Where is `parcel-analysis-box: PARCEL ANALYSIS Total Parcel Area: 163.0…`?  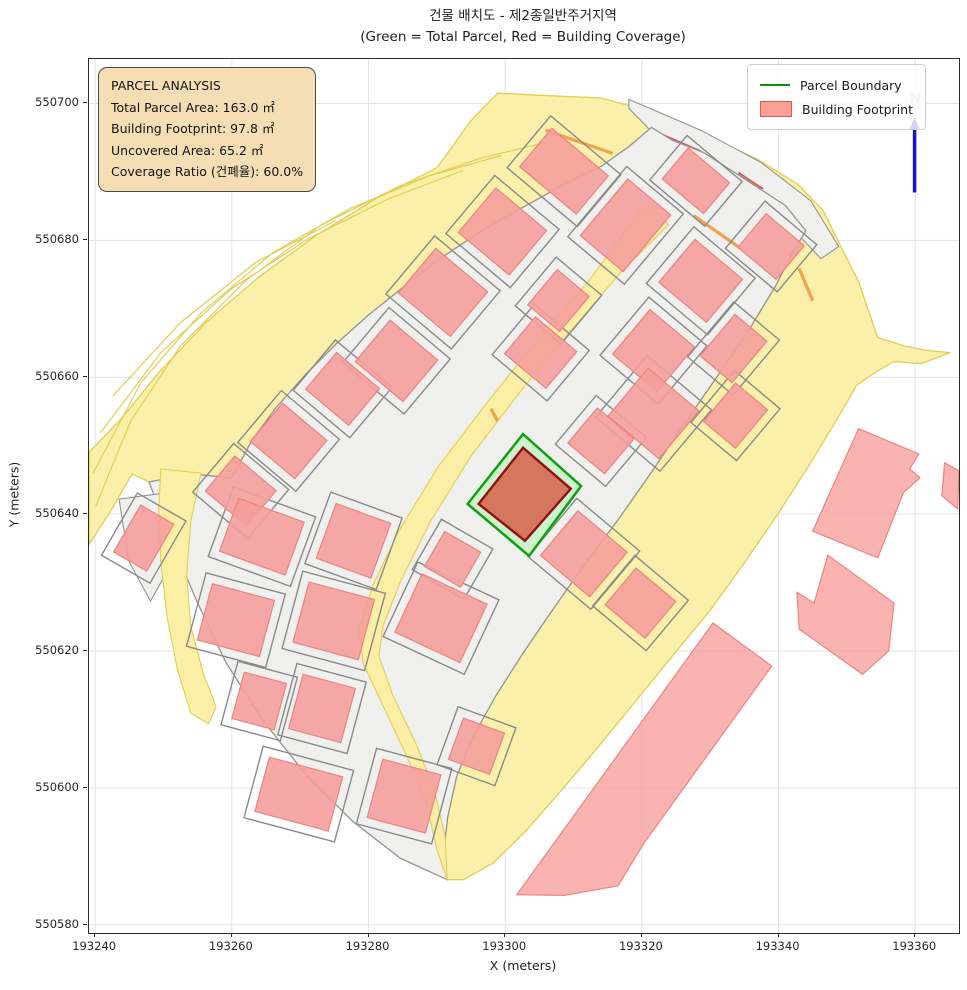 parcel-analysis-box: PARCEL ANALYSIS Total Parcel Area: 163.0… is located at coordinates (207, 129).